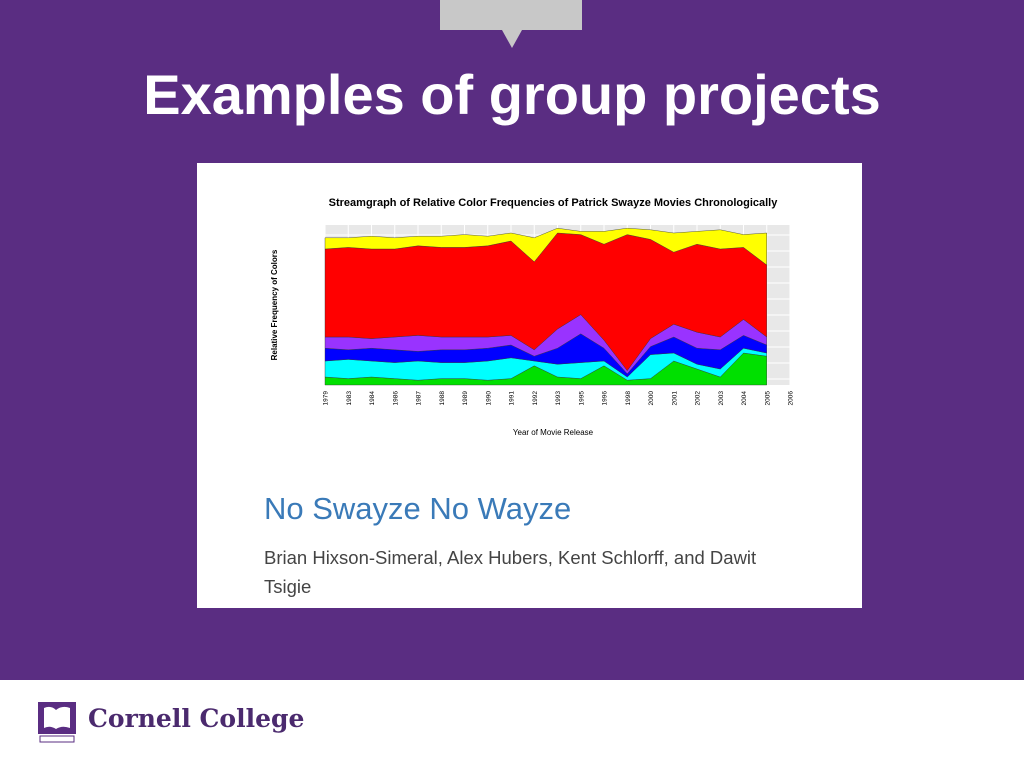  What do you see at coordinates (581, 398) in the screenshot?
I see `x-tick-label: 1995` at bounding box center [581, 398].